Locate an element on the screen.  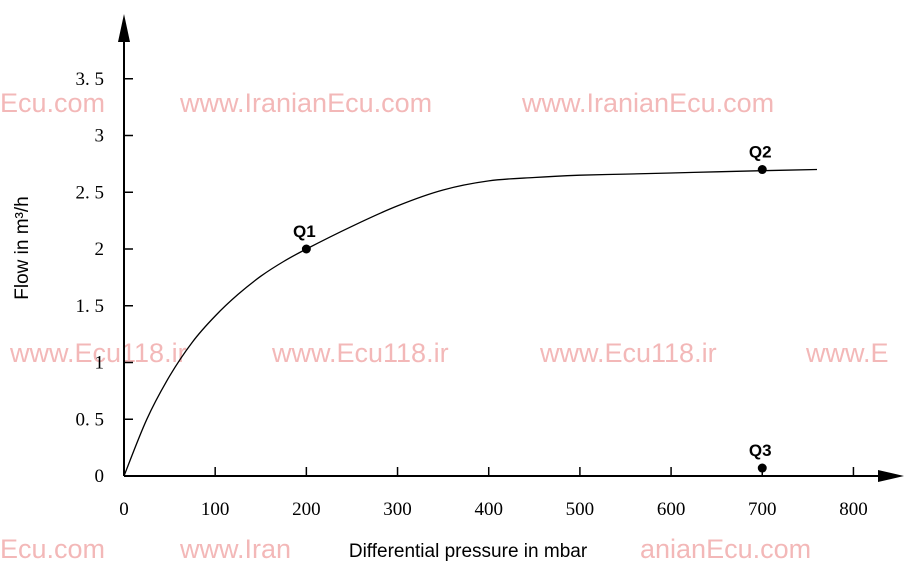
y-axis-arrow is located at coordinates (124, 28).